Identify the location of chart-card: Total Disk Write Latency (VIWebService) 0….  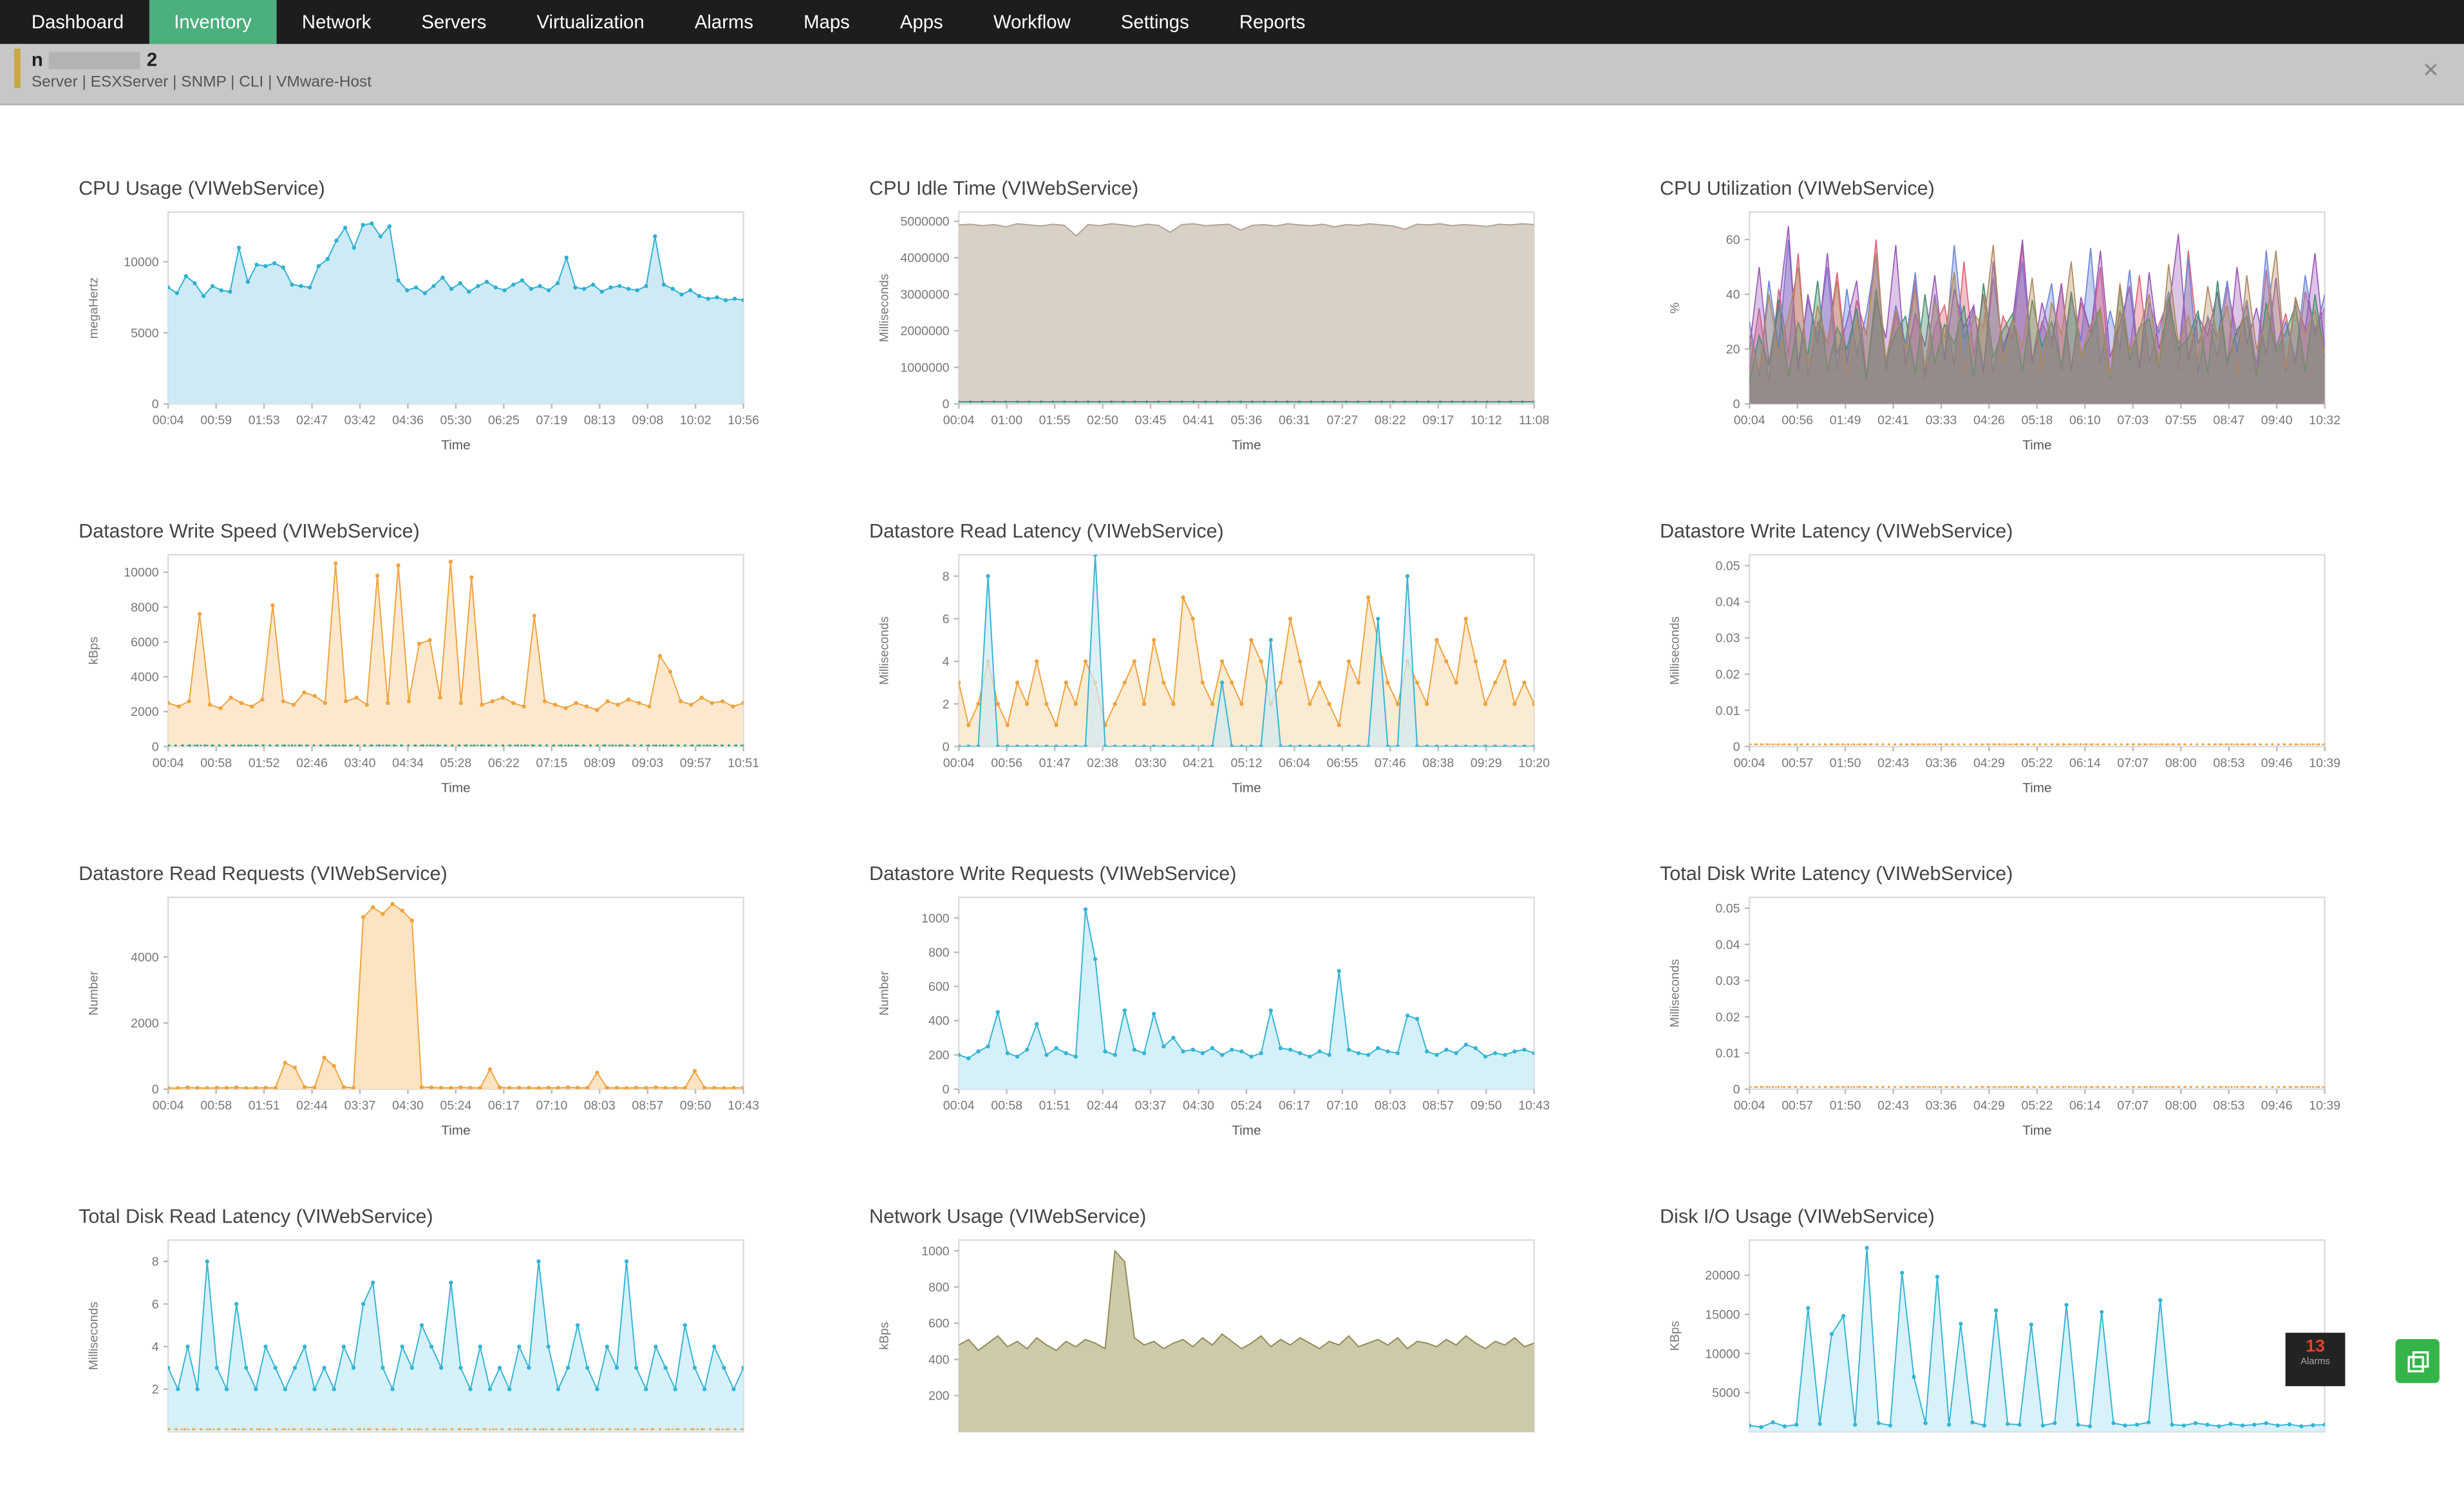
(2023, 1015).